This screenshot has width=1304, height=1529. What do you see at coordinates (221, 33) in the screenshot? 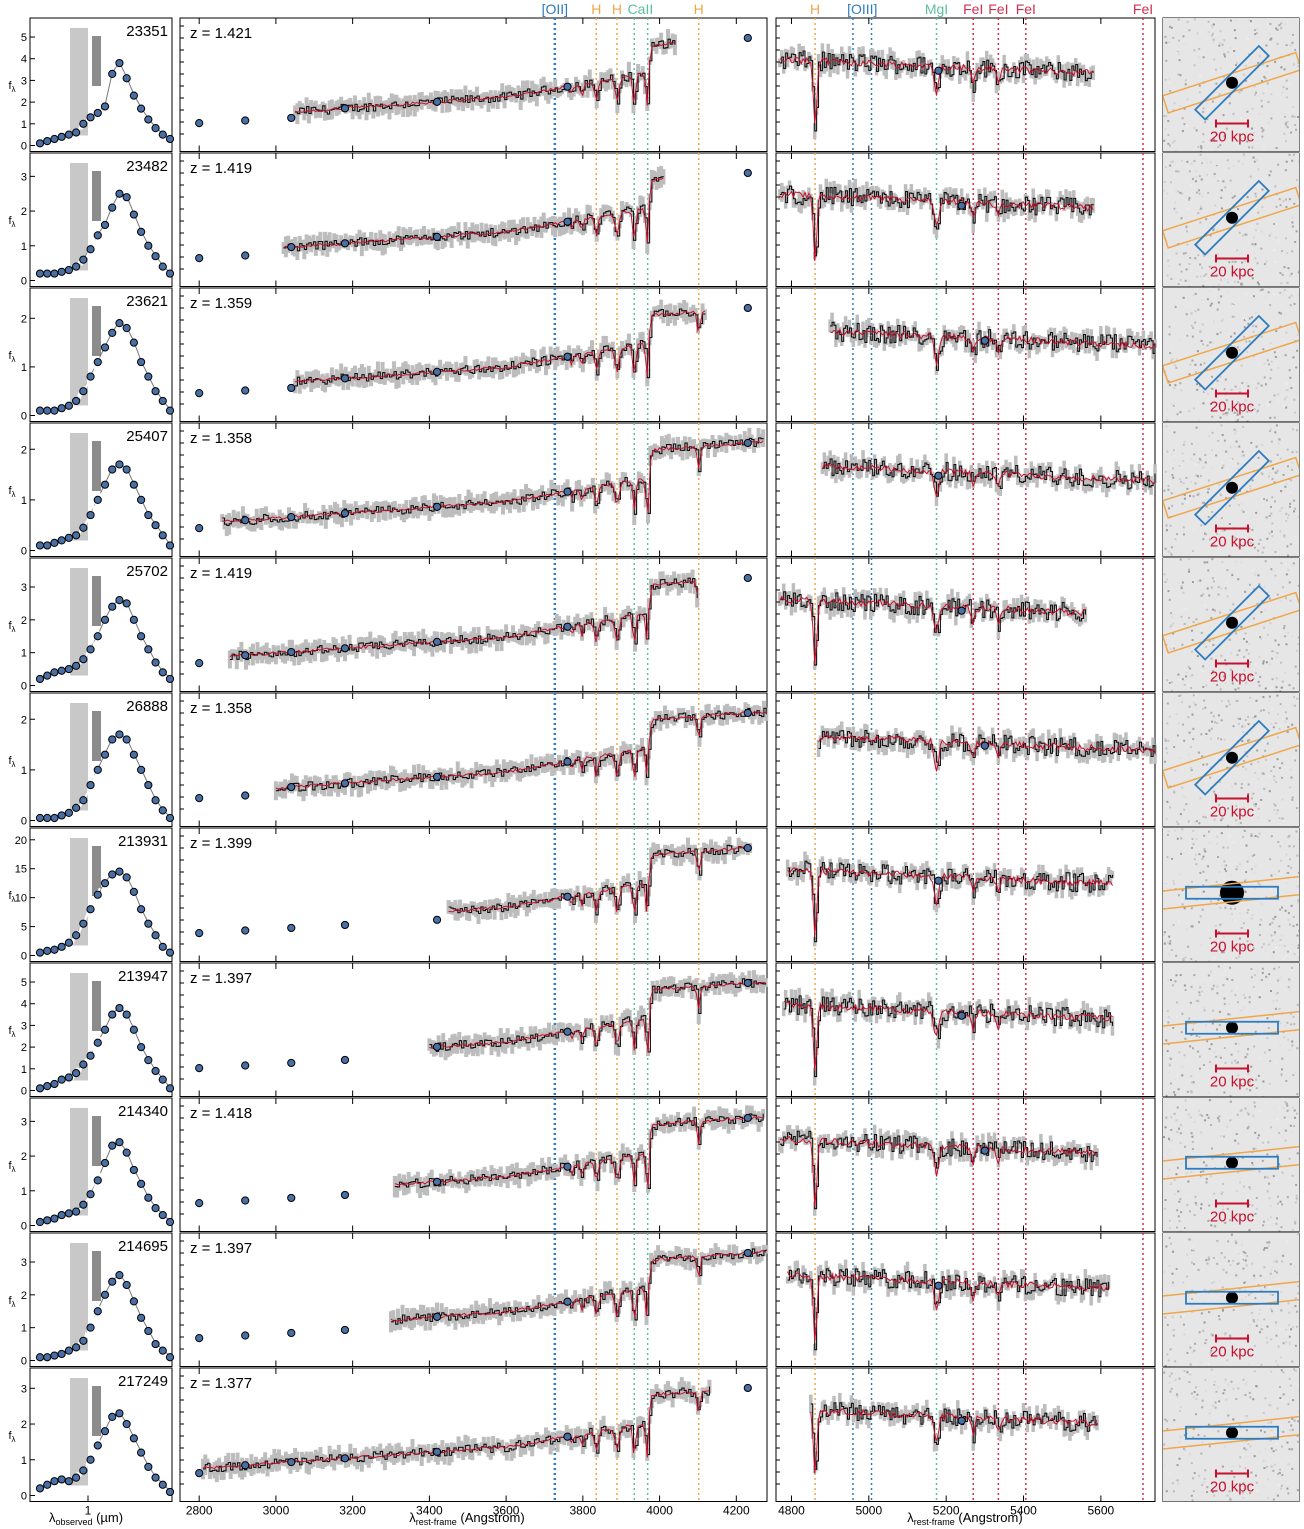
I see `redshift-label: z = 1.421` at bounding box center [221, 33].